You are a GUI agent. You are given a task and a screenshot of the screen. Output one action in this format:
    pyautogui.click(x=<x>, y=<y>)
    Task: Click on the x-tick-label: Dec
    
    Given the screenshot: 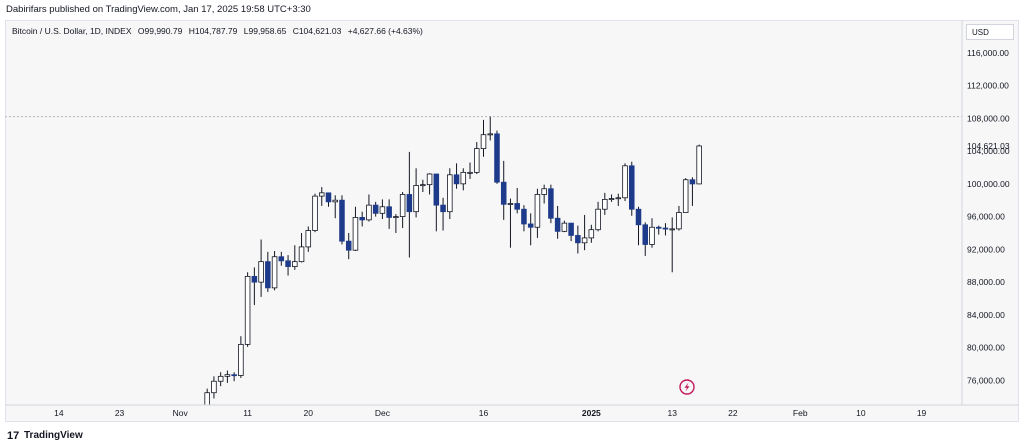 What is the action you would take?
    pyautogui.click(x=383, y=413)
    